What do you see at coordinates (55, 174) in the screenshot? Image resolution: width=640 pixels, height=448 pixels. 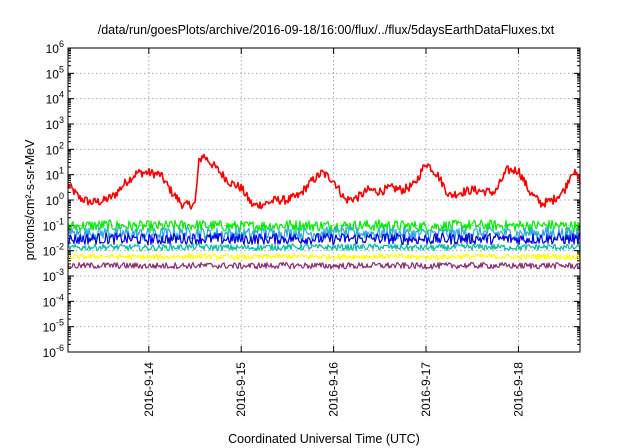 I see `y-tick-label: 10¹` at bounding box center [55, 174].